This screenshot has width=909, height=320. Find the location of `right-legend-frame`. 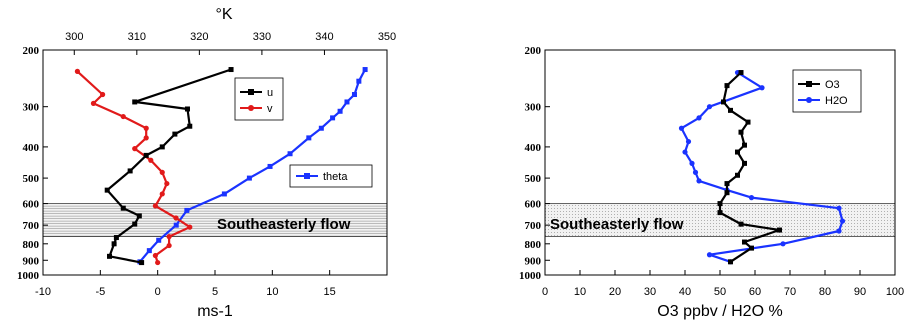

right-legend-frame is located at coordinates (827, 91).